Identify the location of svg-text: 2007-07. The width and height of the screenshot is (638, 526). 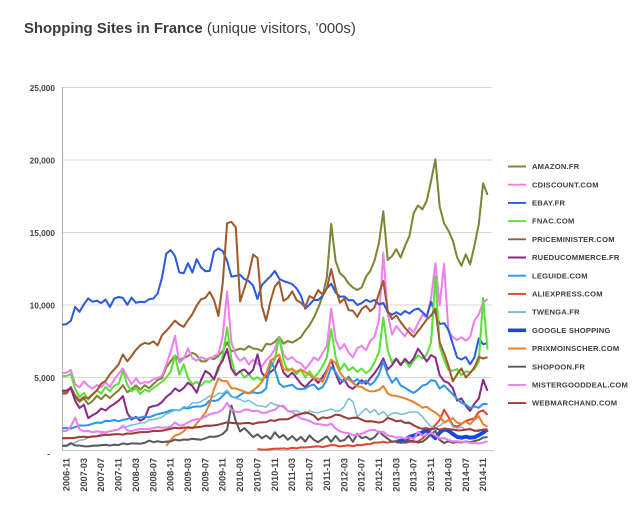
(101, 475).